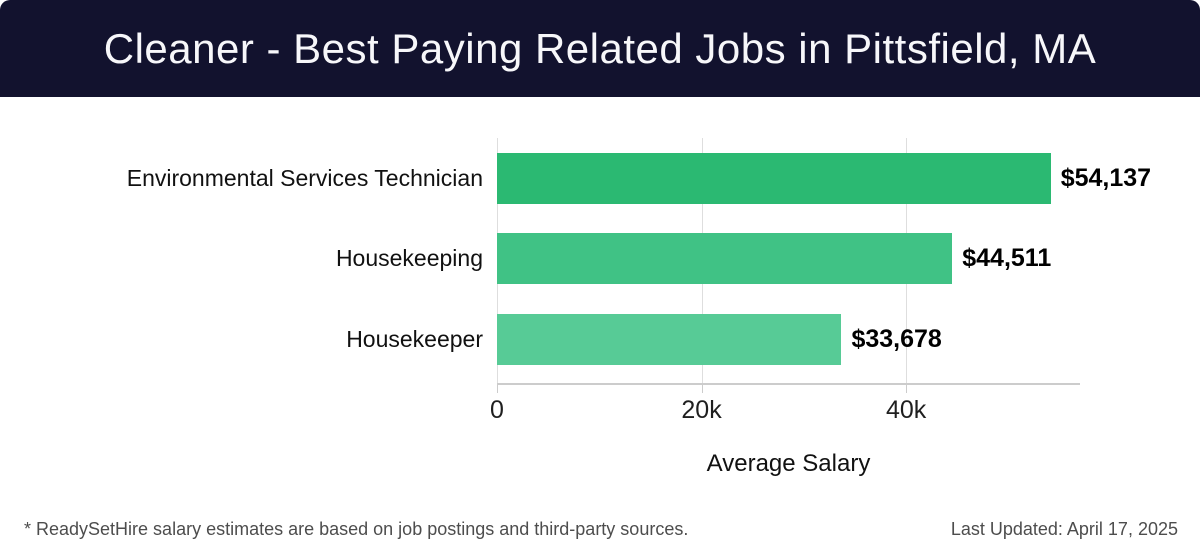  What do you see at coordinates (304, 178) in the screenshot?
I see `category-label: Environmental Services Technician` at bounding box center [304, 178].